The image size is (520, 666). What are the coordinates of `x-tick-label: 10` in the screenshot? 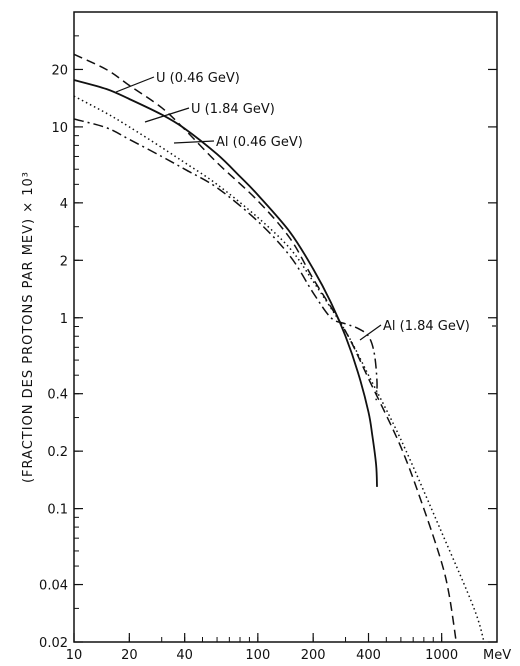 It's located at (74, 655).